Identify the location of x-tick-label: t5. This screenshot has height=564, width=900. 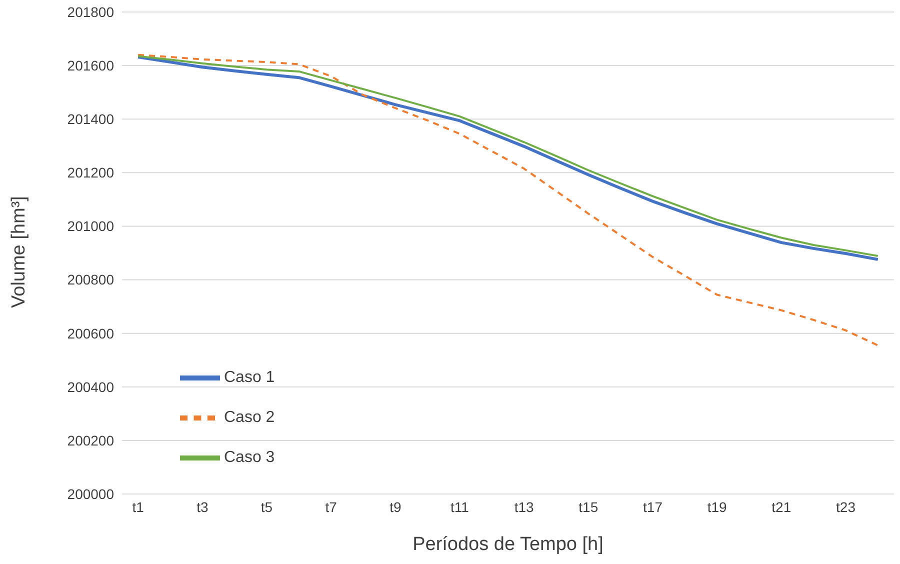
(266, 506).